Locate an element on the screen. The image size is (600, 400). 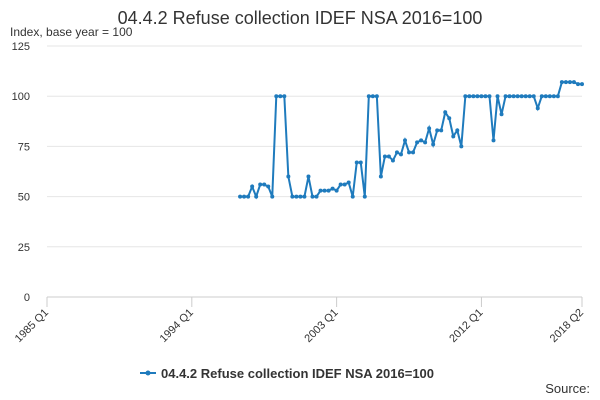
y-tick-label: 125 is located at coordinates (21, 47).